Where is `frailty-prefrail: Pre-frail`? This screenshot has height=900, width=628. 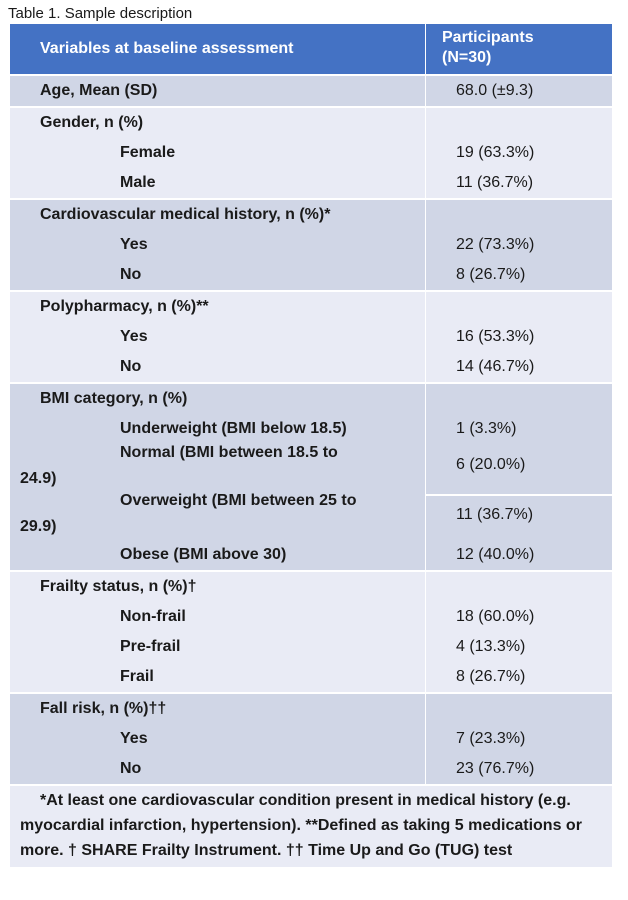
frailty-prefrail: Pre-frail is located at coordinates (150, 646).